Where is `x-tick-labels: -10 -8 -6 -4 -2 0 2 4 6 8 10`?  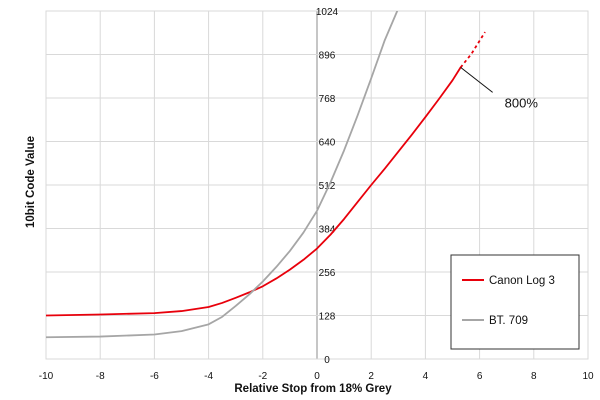
x-tick-labels: -10 -8 -6 -4 -2 0 2 4 6 8 10 is located at coordinates (316, 376).